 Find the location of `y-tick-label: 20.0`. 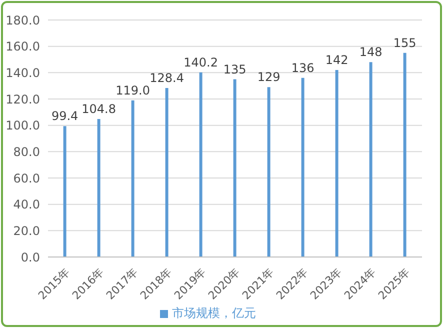

y-tick-label: 20.0 is located at coordinates (26, 231).